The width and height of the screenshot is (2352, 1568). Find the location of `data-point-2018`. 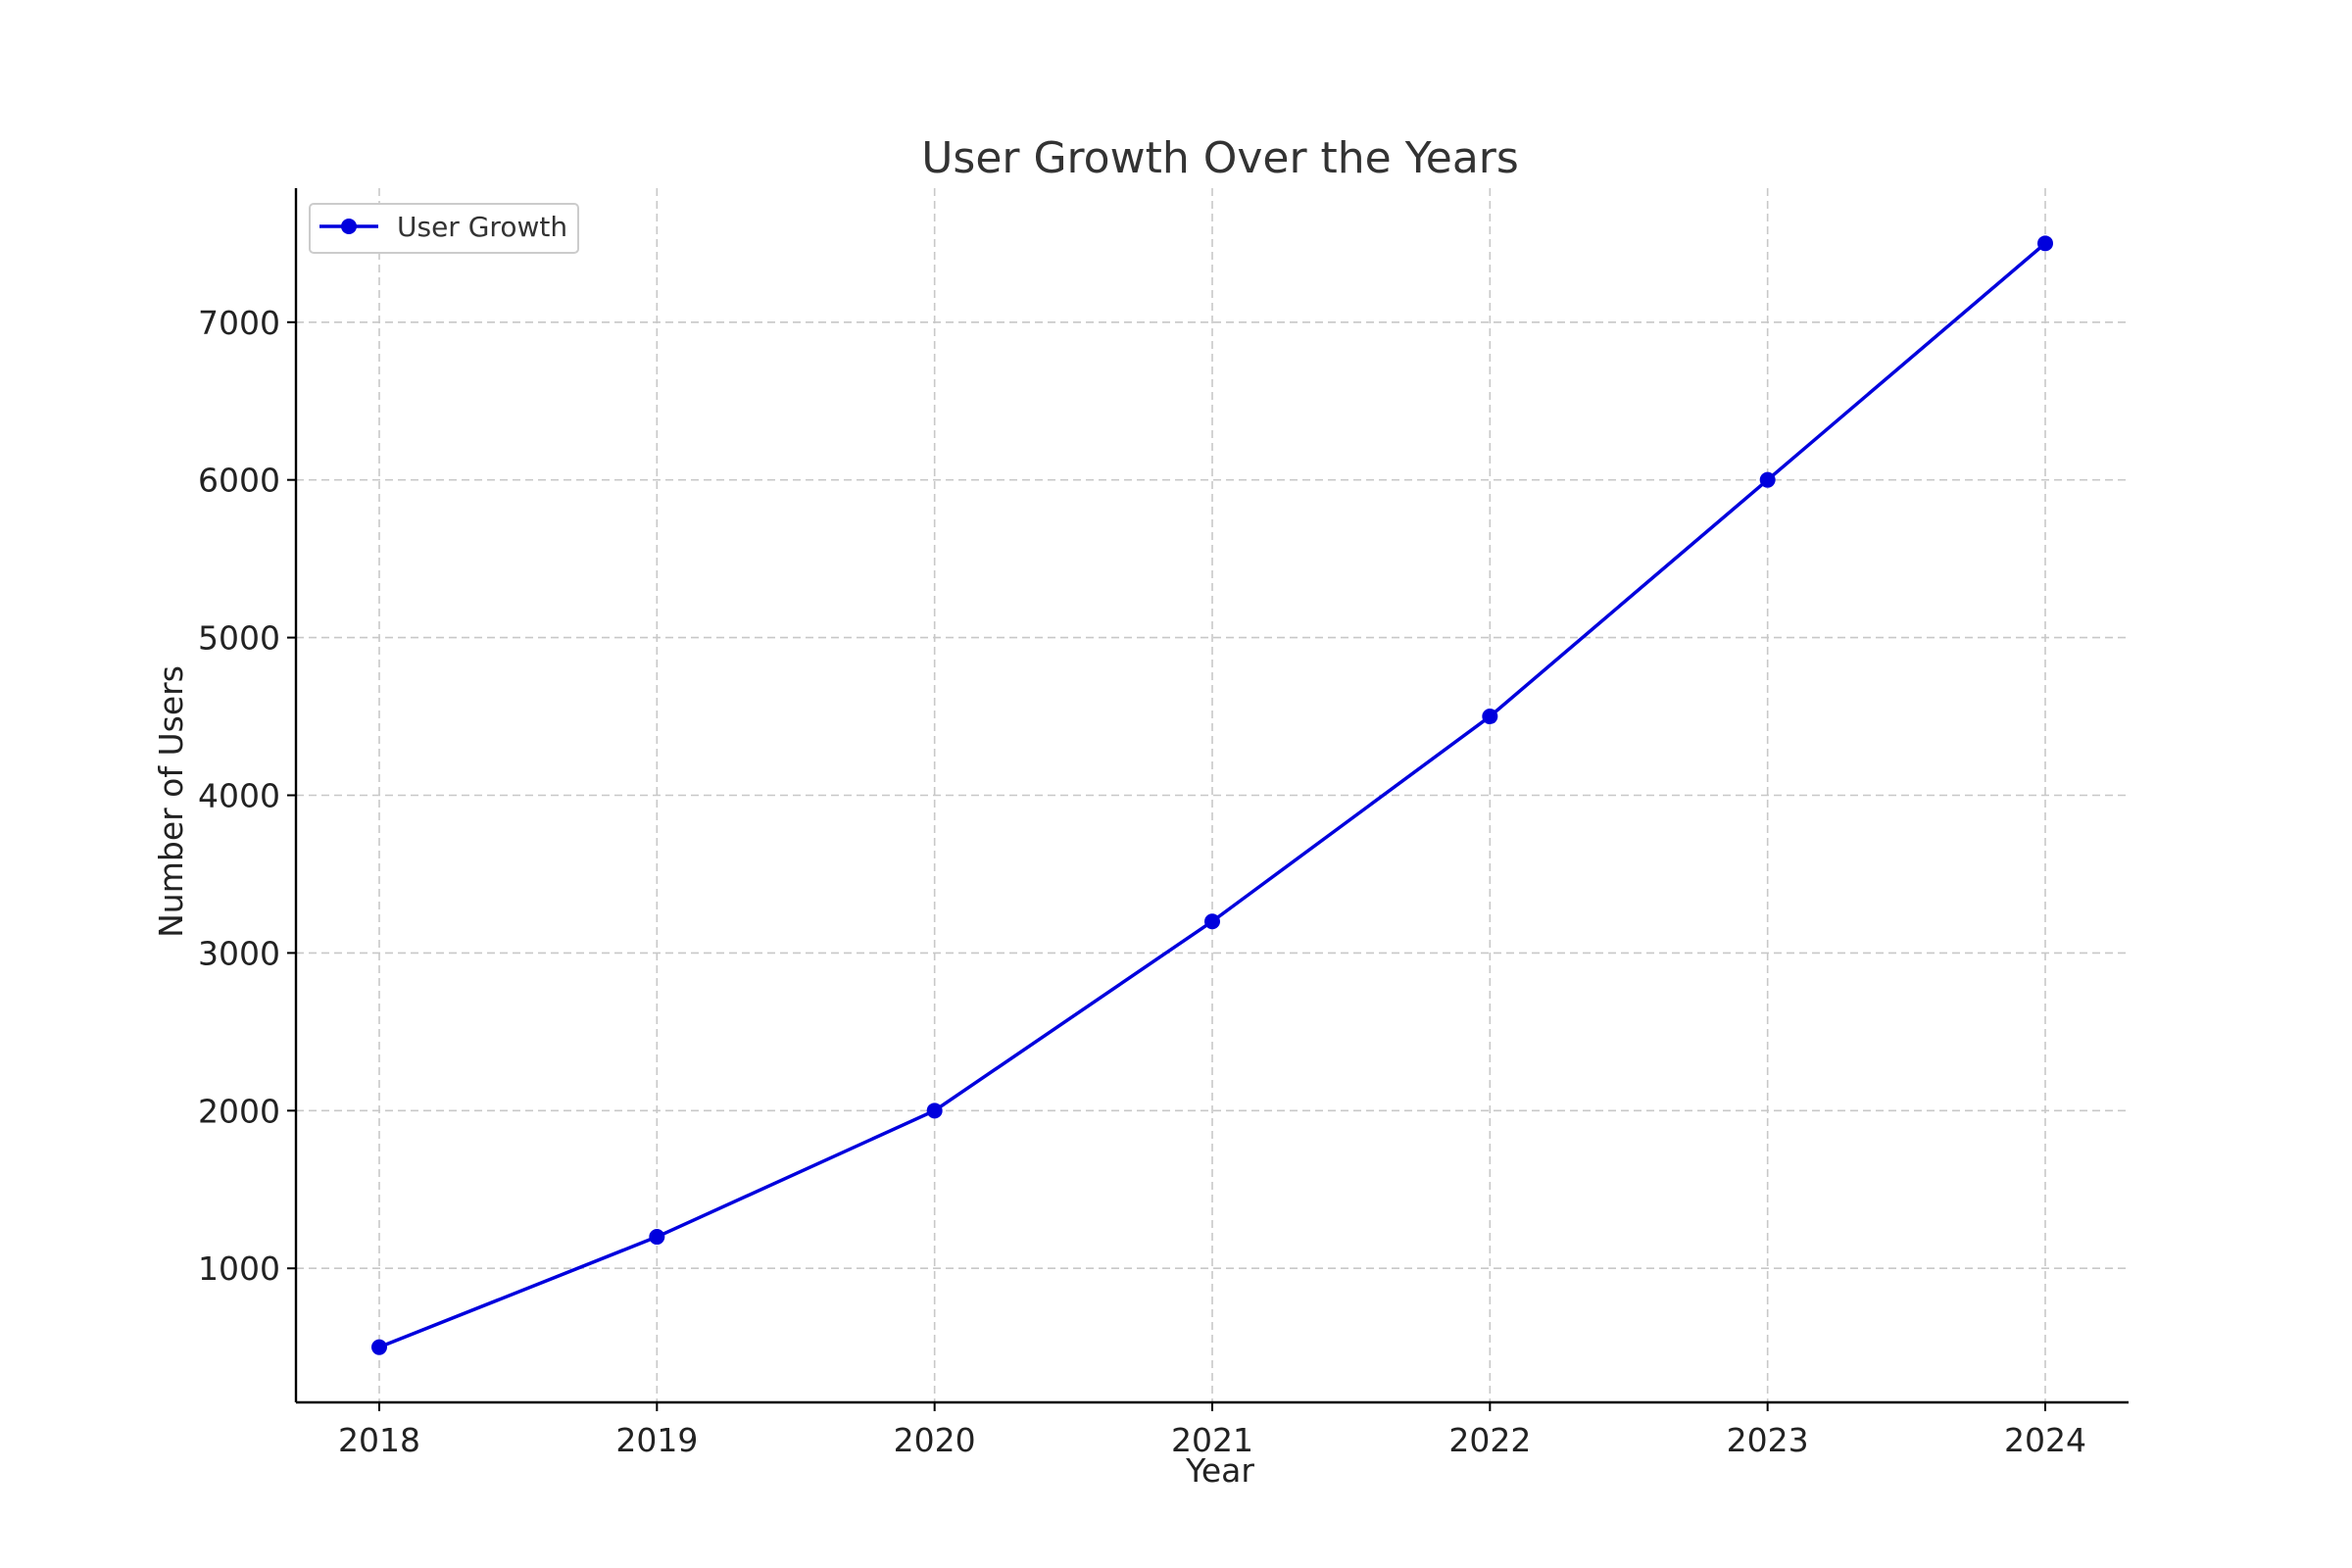

data-point-2018 is located at coordinates (379, 1347).